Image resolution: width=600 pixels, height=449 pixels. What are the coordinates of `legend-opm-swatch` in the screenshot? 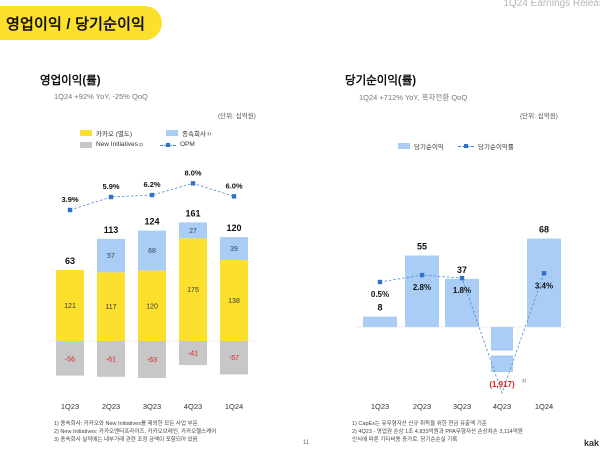 It's located at (168, 145).